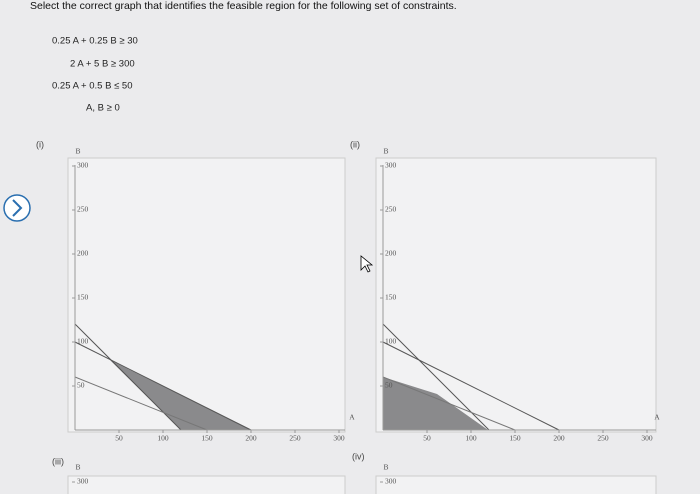 The width and height of the screenshot is (700, 494). What do you see at coordinates (355, 144) in the screenshot?
I see `graph-label: (ii)` at bounding box center [355, 144].